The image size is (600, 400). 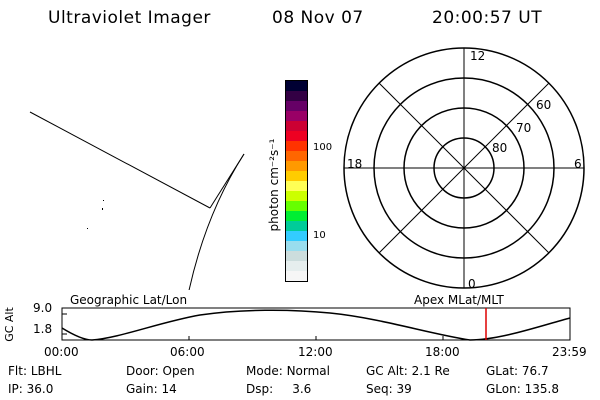 What do you see at coordinates (35, 371) in the screenshot?
I see `info-flt: Flt: LBHL` at bounding box center [35, 371].